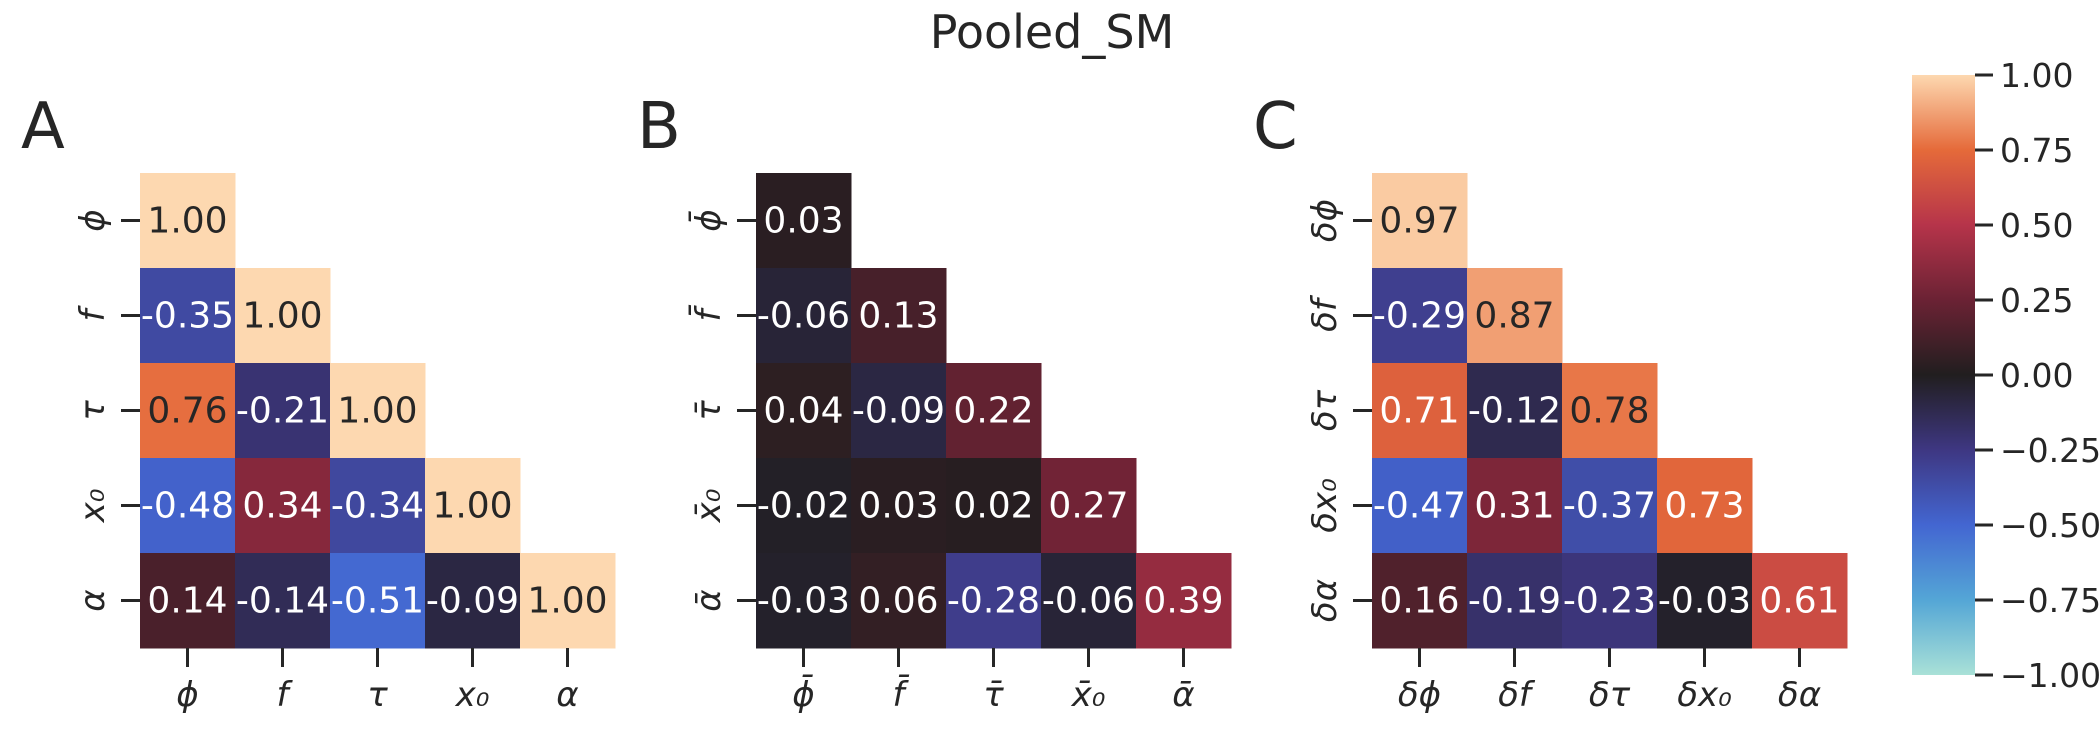  I want to click on y-tick-label: x̄₀, so click(709, 505).